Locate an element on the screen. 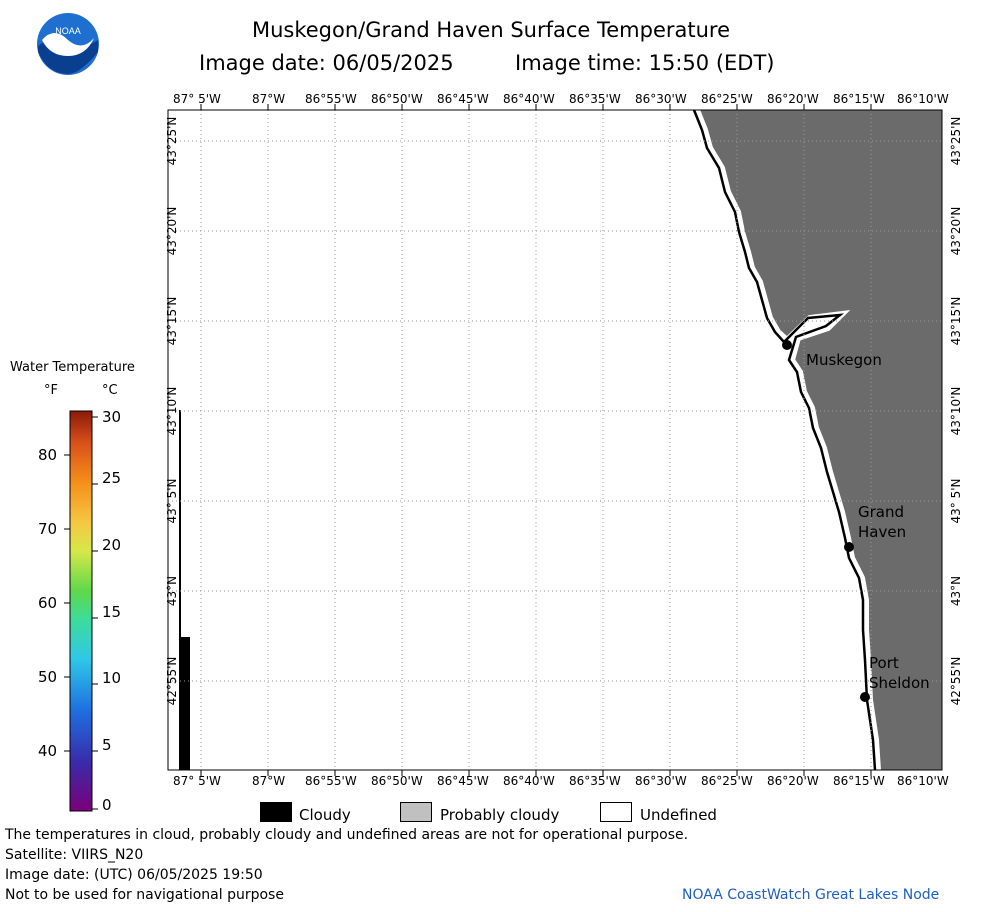 This screenshot has height=912, width=982. lon-label-top: 86°15'W is located at coordinates (859, 99).